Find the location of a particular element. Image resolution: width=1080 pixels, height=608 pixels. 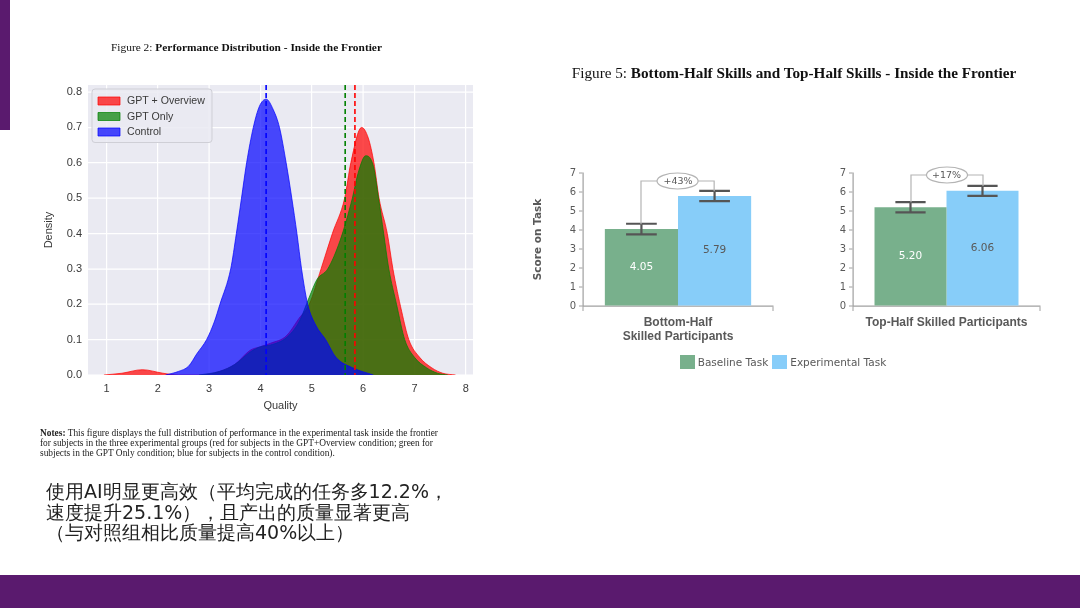

y-tick-label: 0.3 is located at coordinates (74, 267).